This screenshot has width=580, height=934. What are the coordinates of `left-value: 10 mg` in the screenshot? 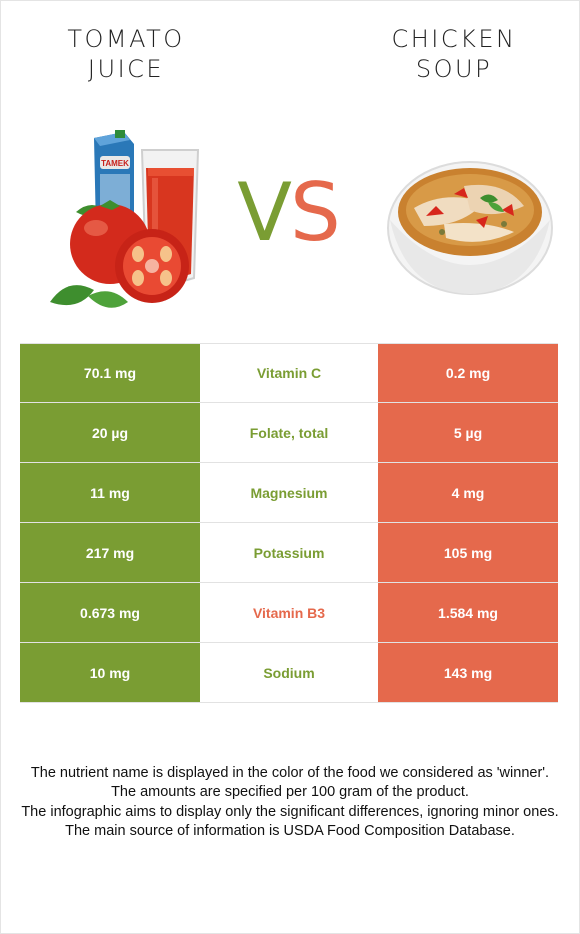 It's located at (110, 672).